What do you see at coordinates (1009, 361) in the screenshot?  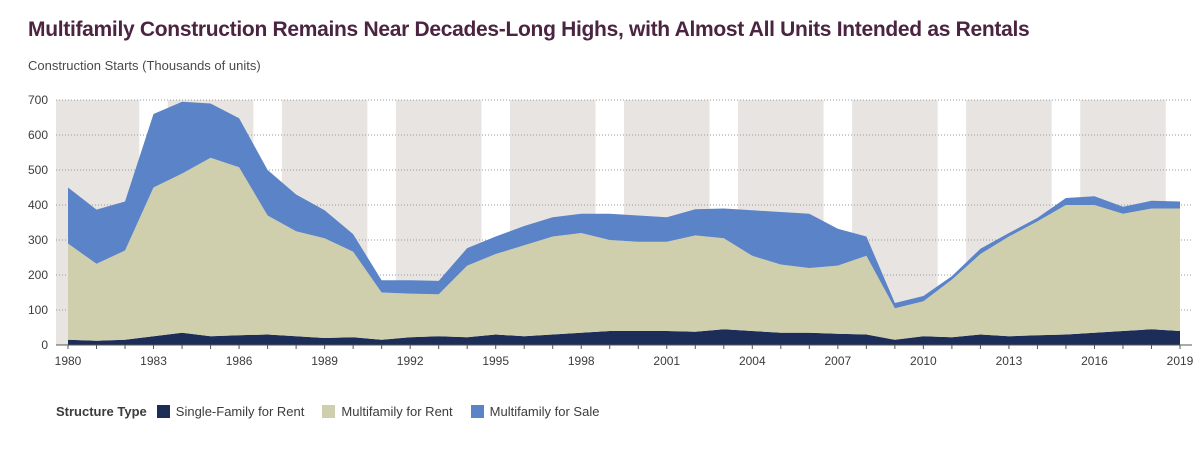 I see `x-tick-label: 2013` at bounding box center [1009, 361].